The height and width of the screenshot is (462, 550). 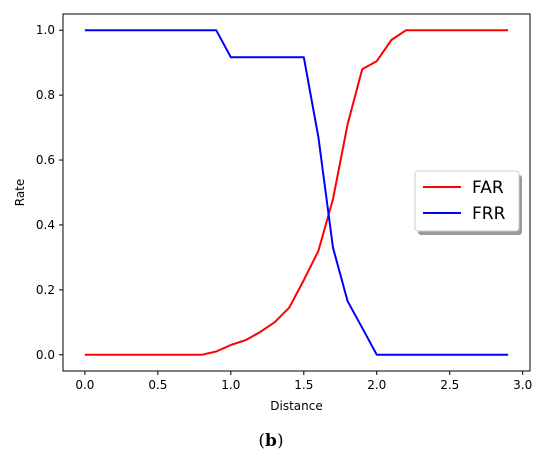 What do you see at coordinates (449, 385) in the screenshot?
I see `x-tick-label: 2.5` at bounding box center [449, 385].